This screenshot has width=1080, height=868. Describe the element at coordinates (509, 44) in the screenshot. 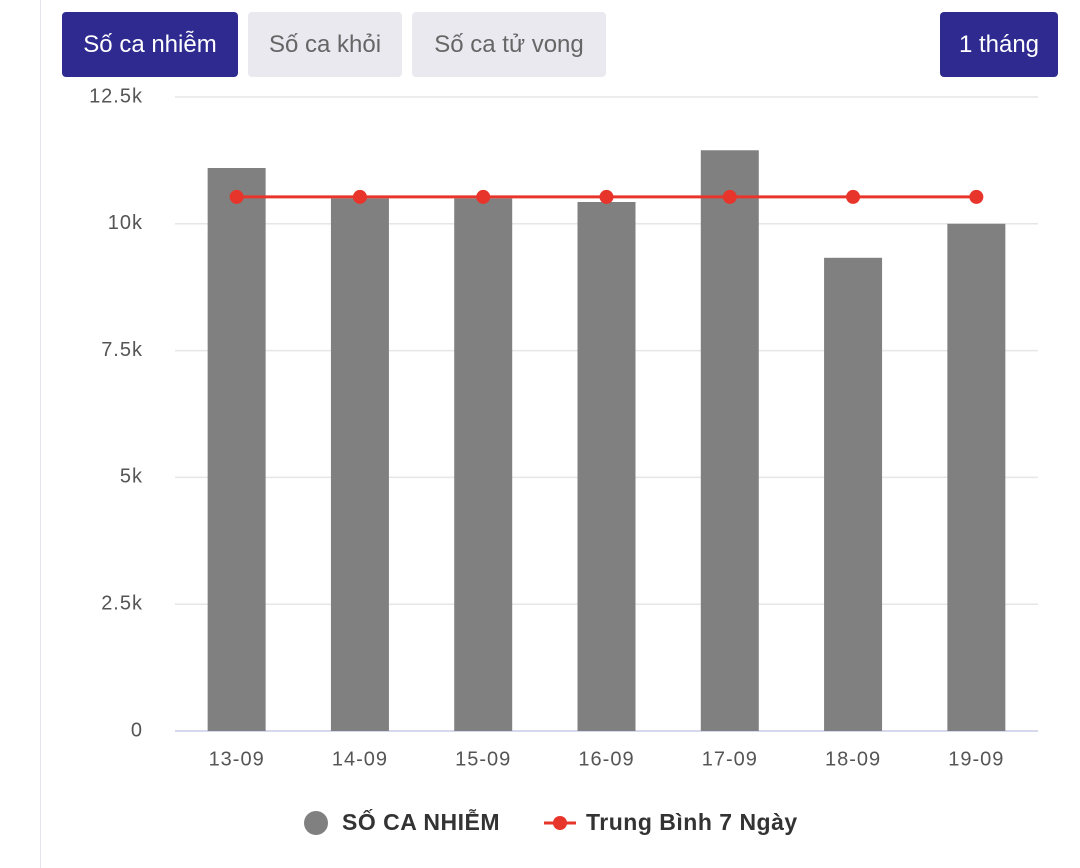

I see `tab-button: Số ca tử vong` at that location.